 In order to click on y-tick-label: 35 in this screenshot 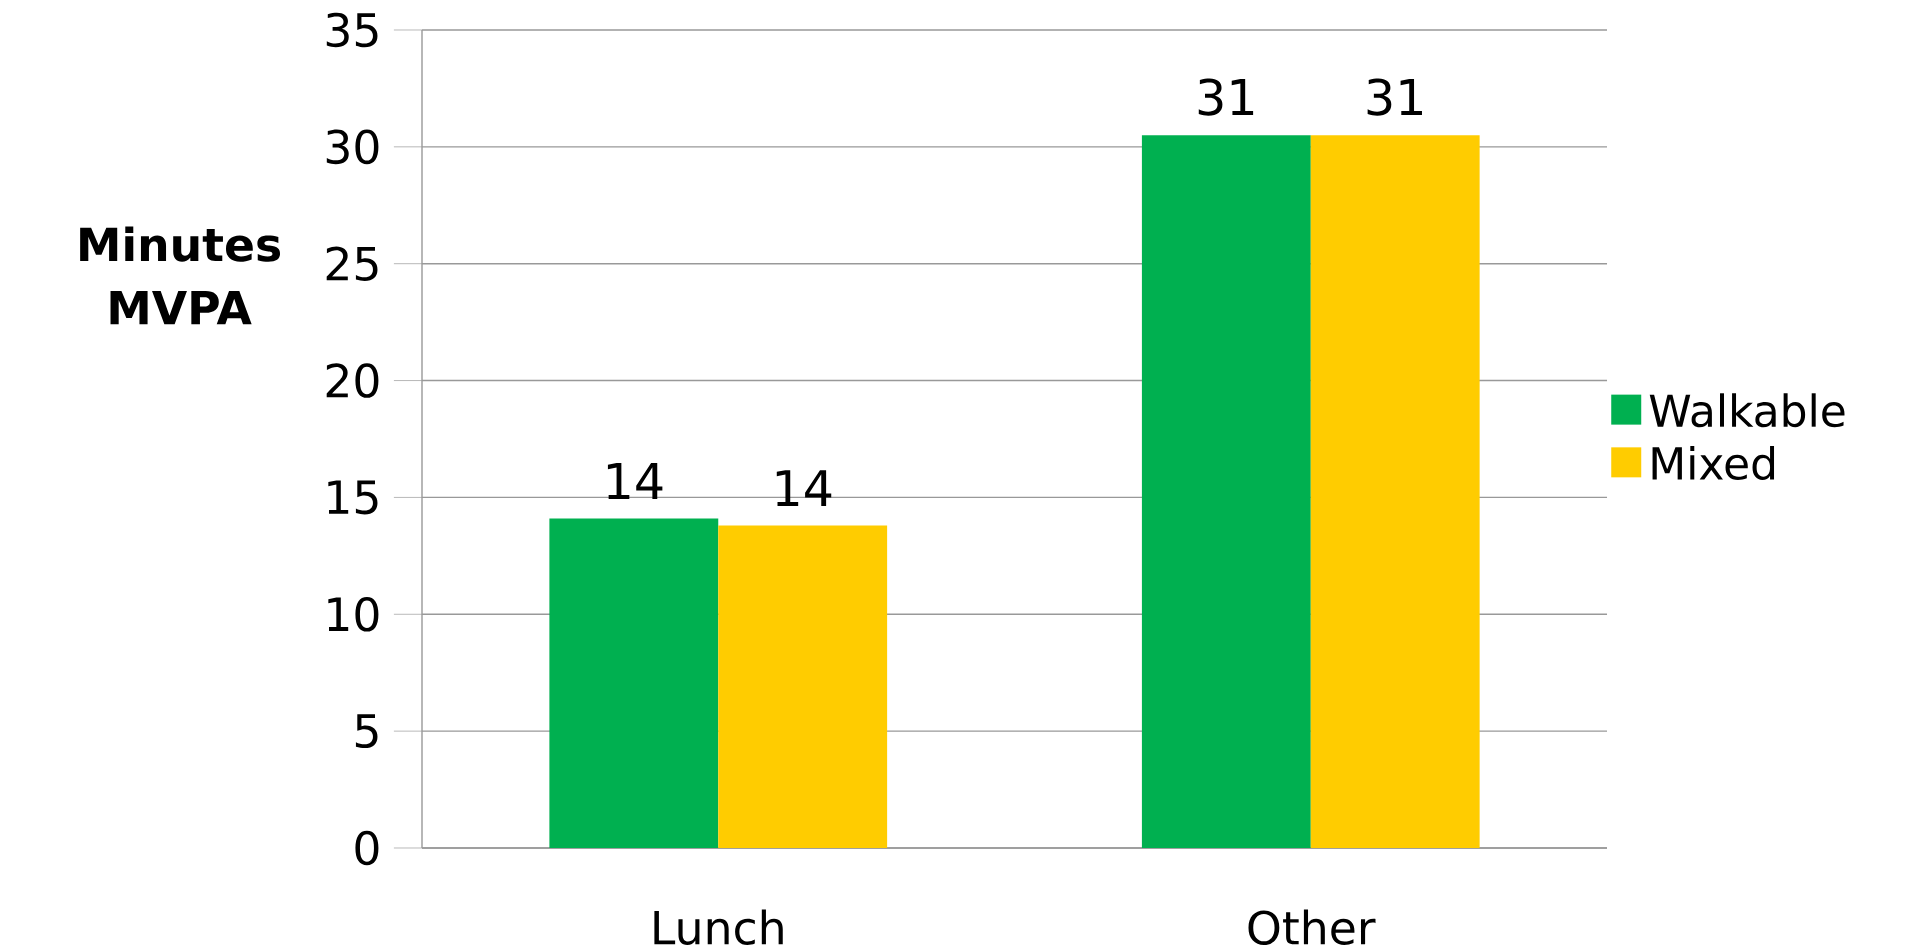, I will do `click(352, 30)`.